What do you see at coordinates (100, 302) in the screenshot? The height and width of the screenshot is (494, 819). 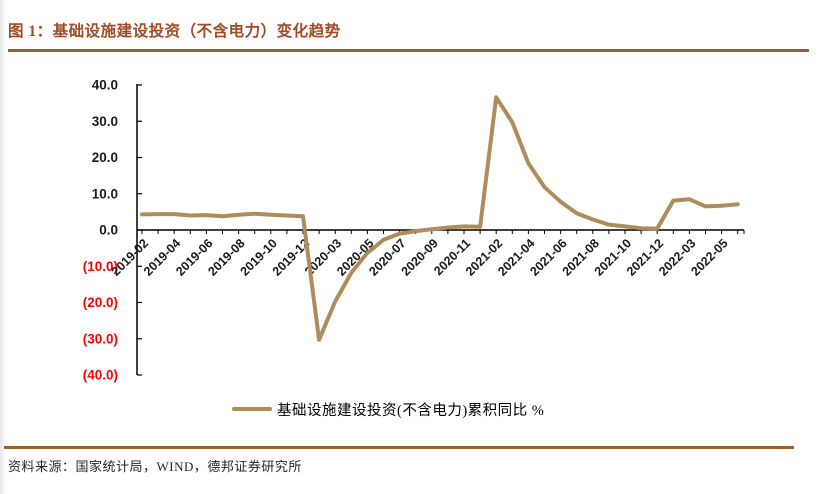 I see `y-tick-label: (20.0)` at bounding box center [100, 302].